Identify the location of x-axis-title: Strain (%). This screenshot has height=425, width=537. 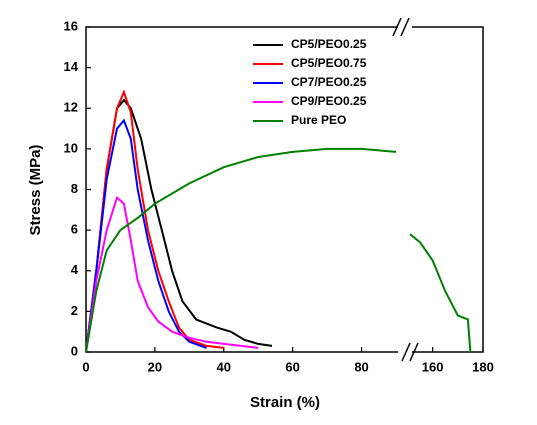
(285, 402).